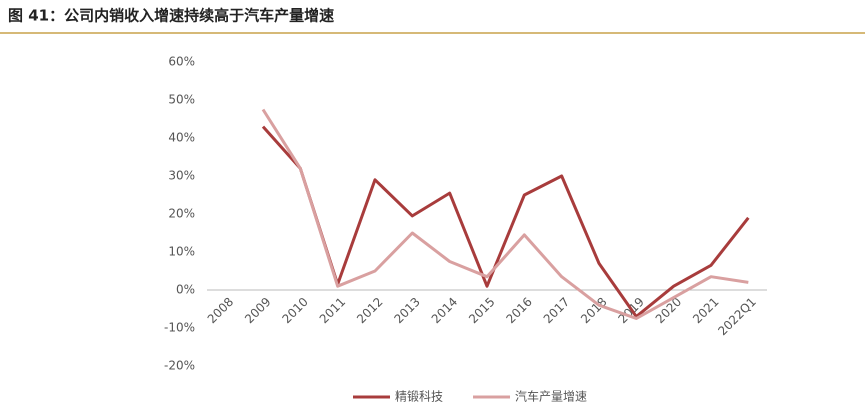 This screenshot has width=865, height=407. Describe the element at coordinates (171, 16) in the screenshot. I see `chart-title: 图 41：公司内销收入增速持续高于汽车产量增速` at that location.